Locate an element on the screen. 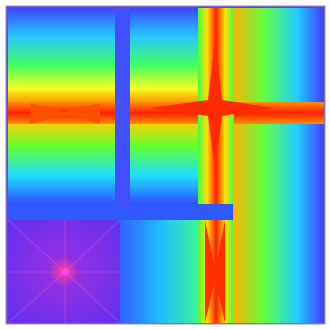  vertical-bar is located at coordinates (122, 106).